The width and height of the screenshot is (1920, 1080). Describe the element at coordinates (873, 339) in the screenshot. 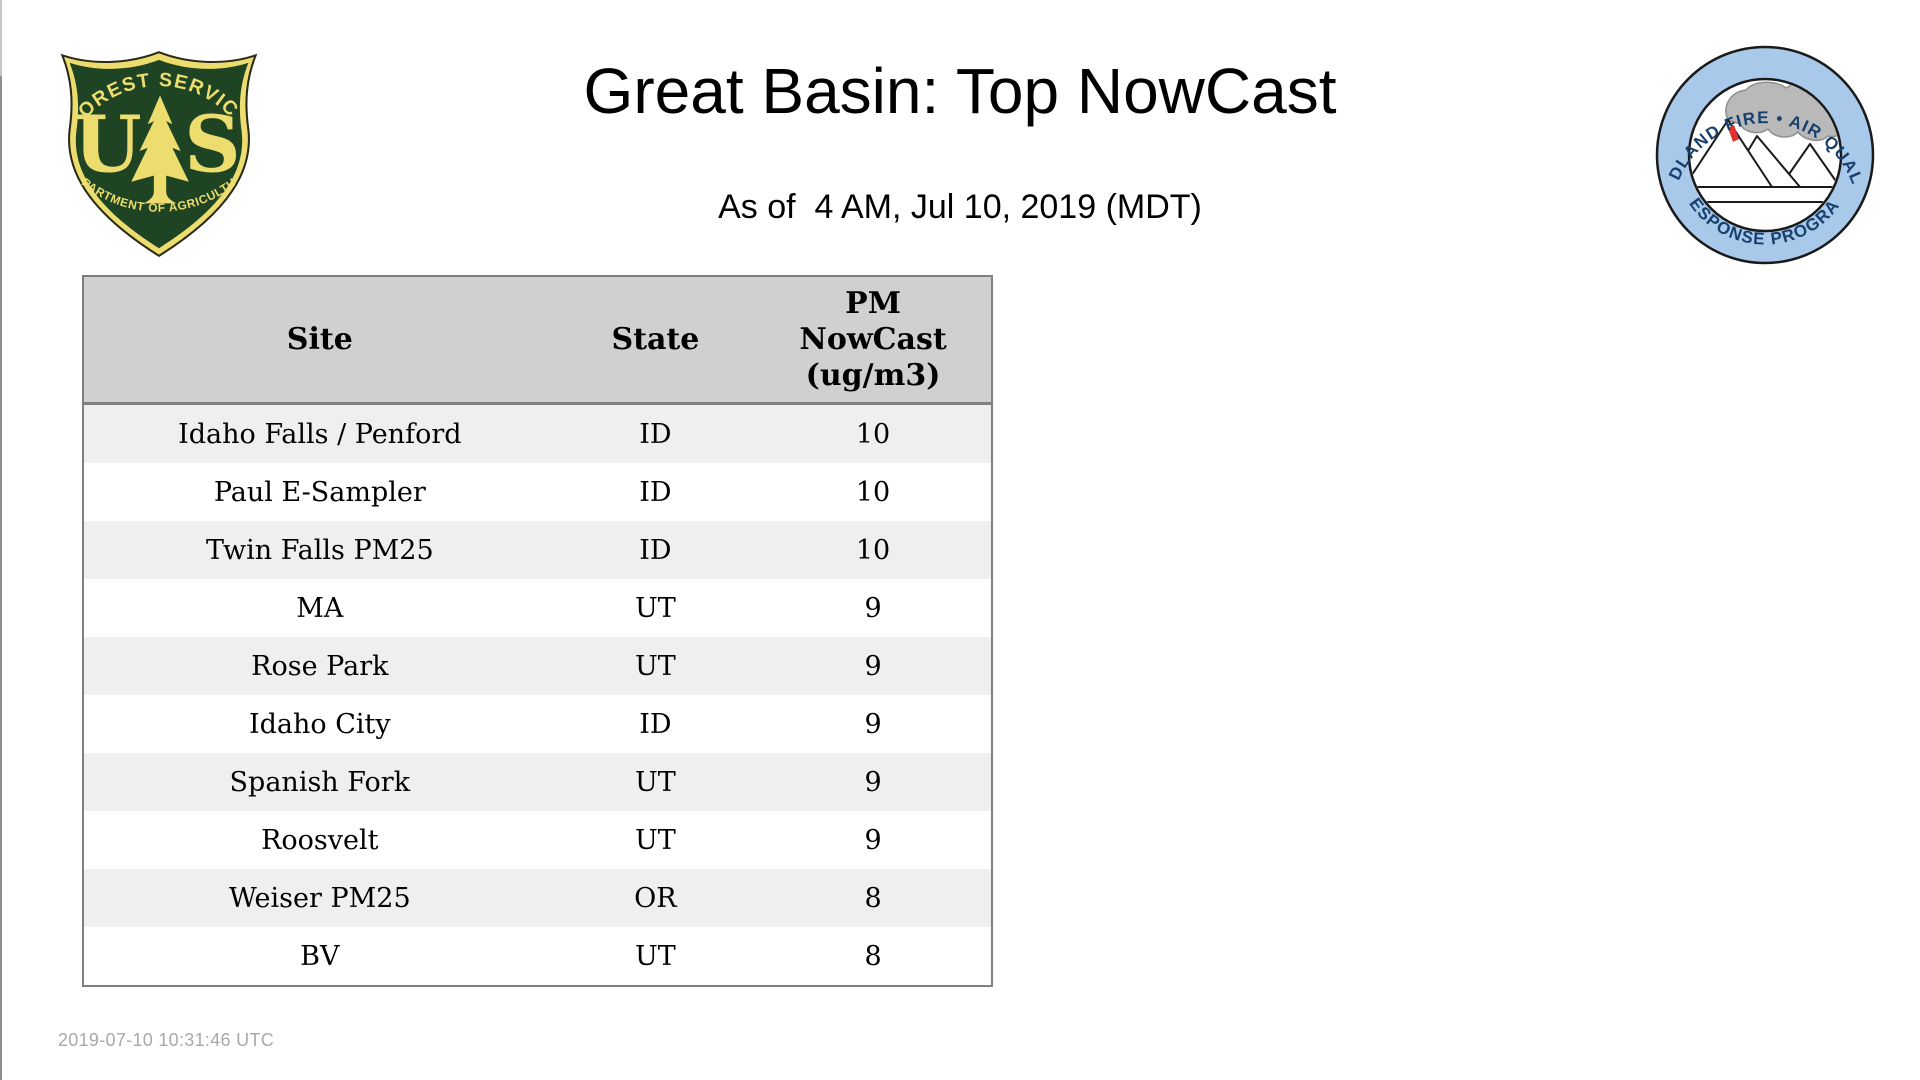

I see `column-header-pm: PM NowCast (ug/m3)` at that location.